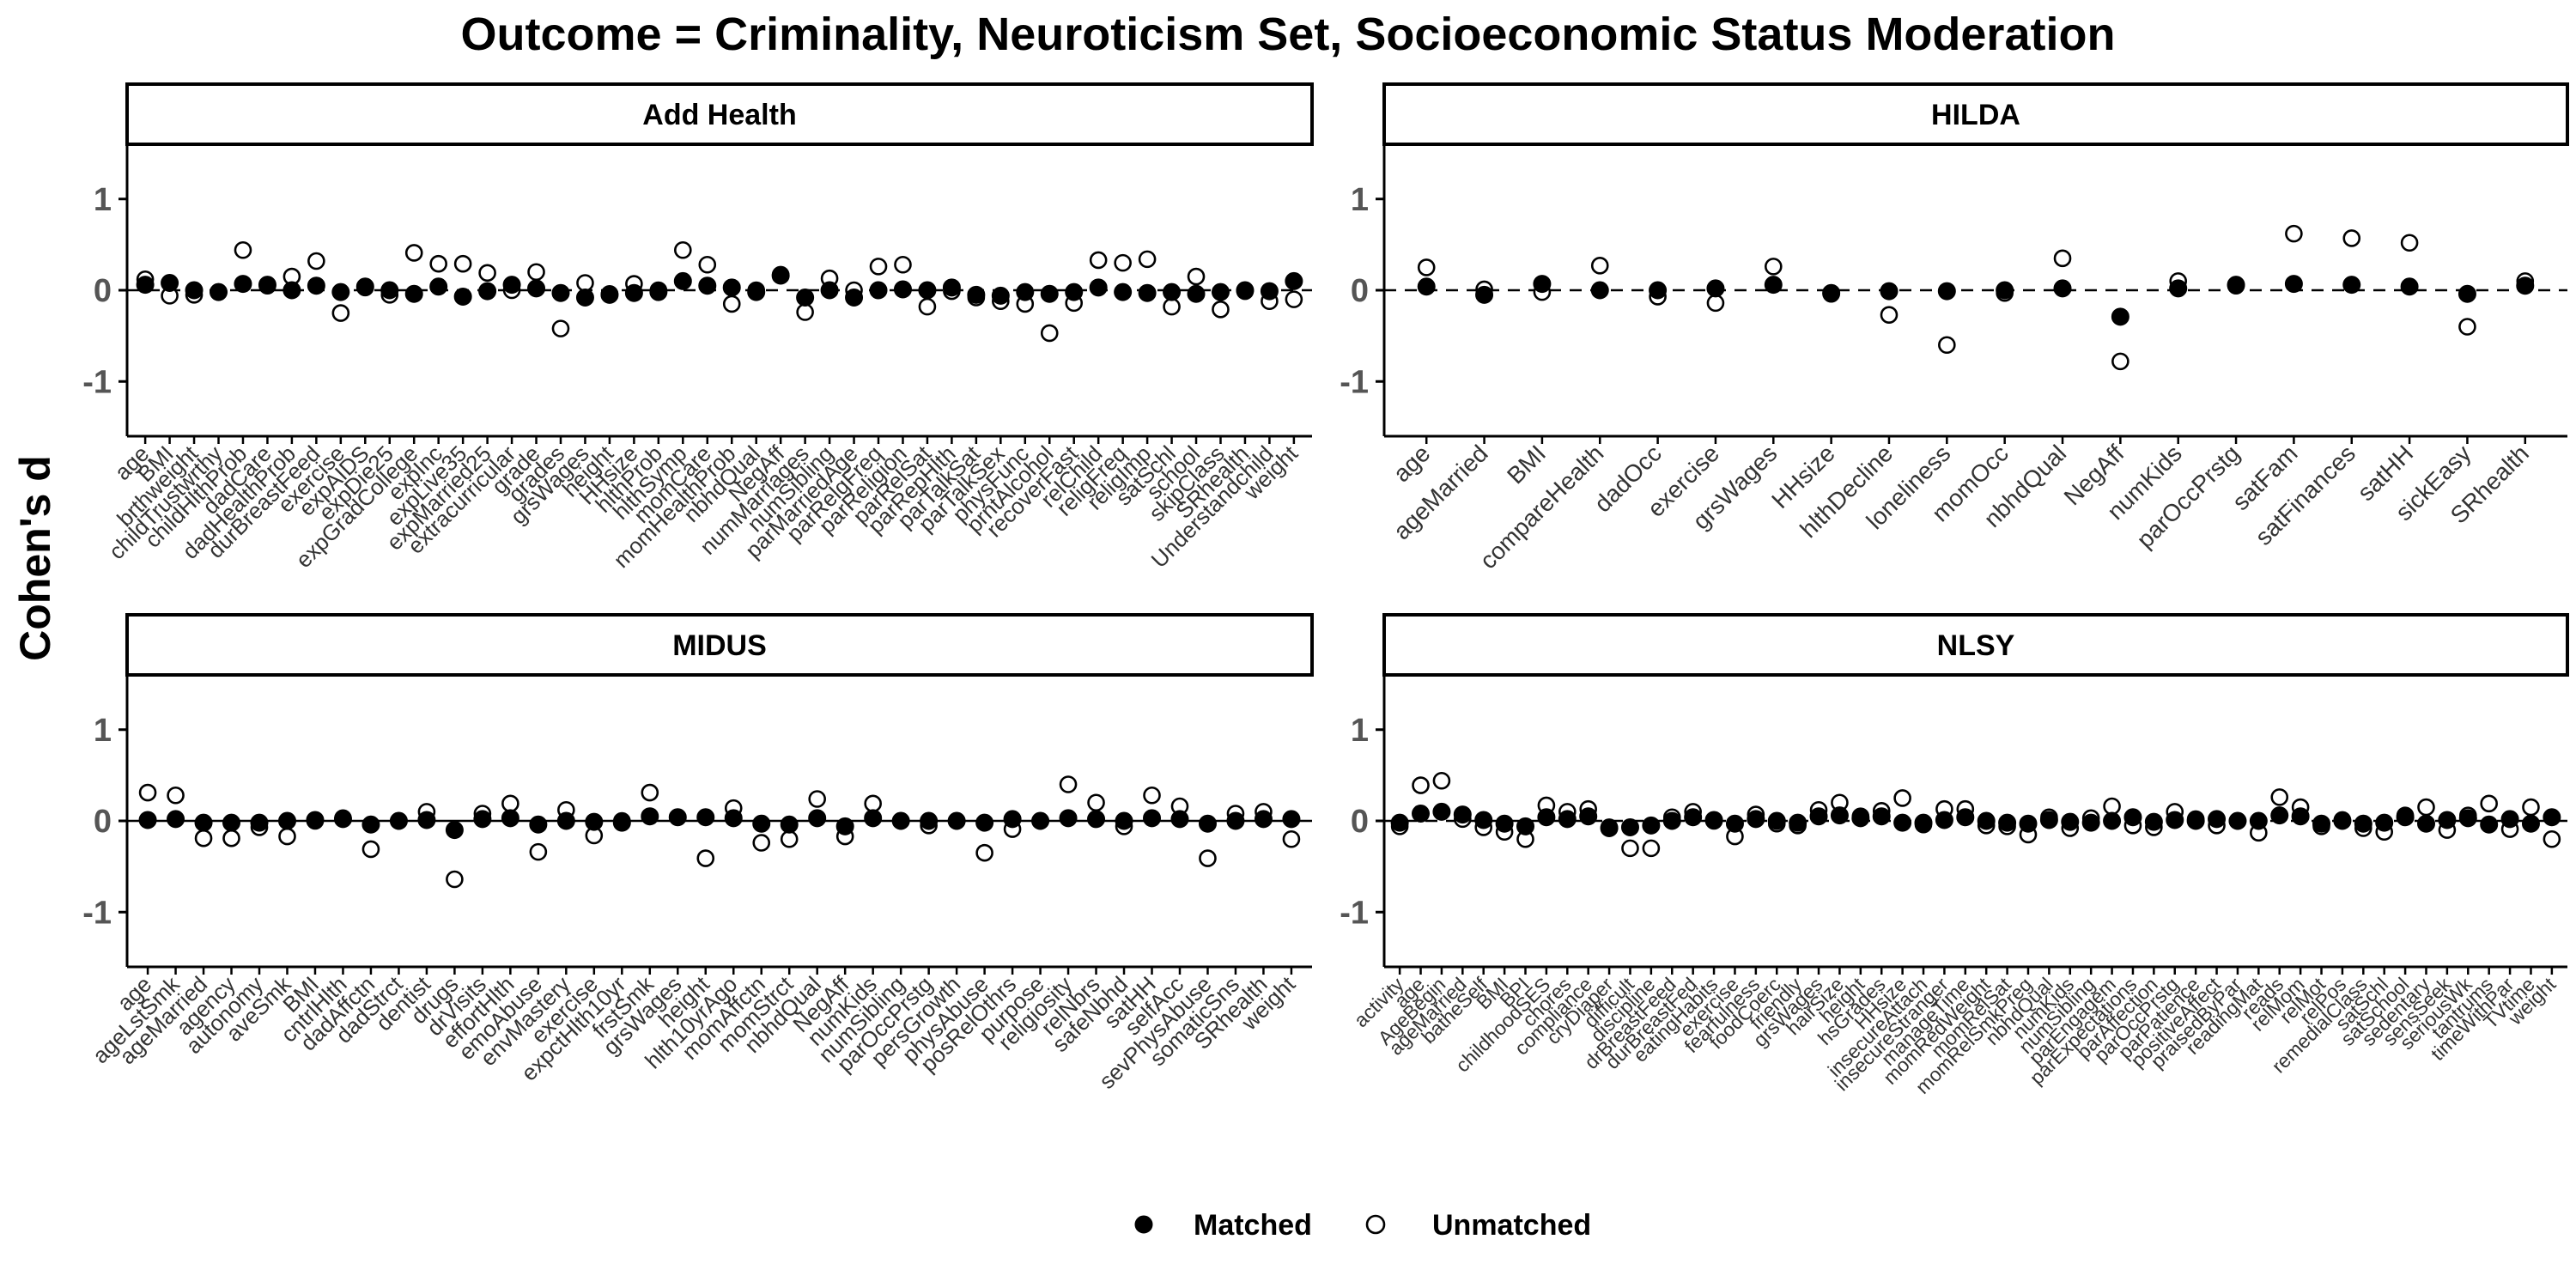  Describe the element at coordinates (719, 115) in the screenshot. I see `panel-strip-label: Add Health` at that location.